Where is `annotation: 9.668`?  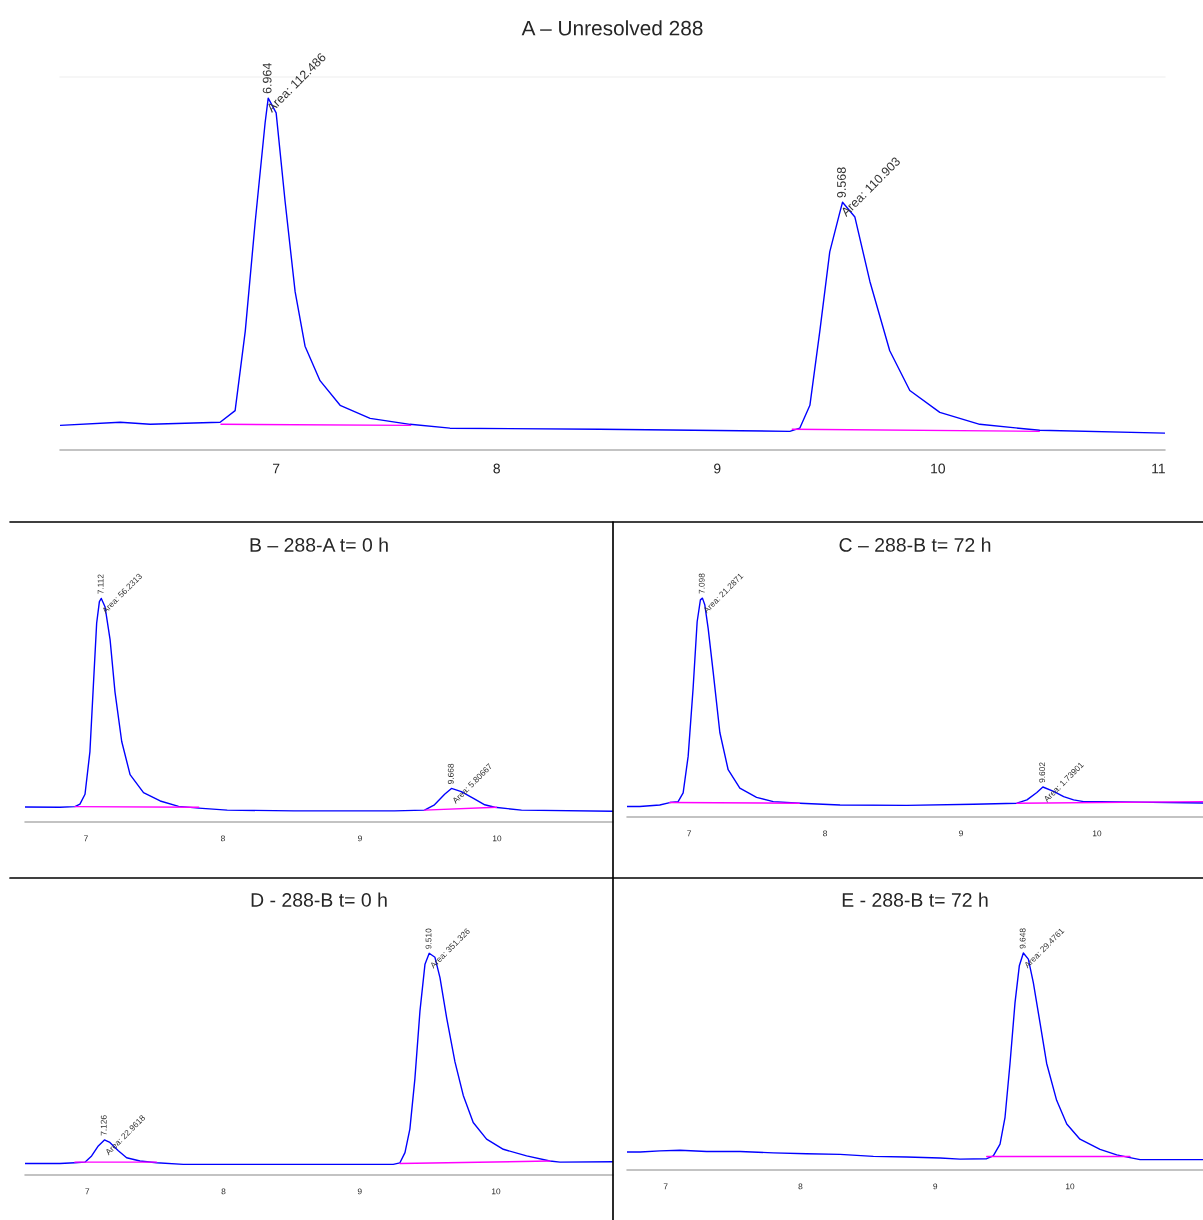
annotation: 9.668 is located at coordinates (450, 773).